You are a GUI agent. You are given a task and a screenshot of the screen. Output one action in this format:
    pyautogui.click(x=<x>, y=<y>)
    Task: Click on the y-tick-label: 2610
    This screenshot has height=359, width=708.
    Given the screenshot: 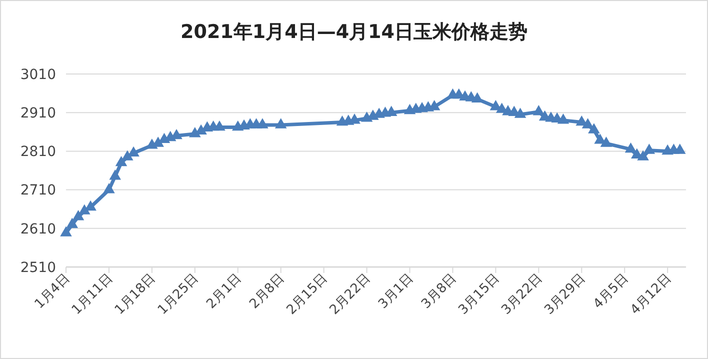 What is the action you would take?
    pyautogui.click(x=38, y=229)
    